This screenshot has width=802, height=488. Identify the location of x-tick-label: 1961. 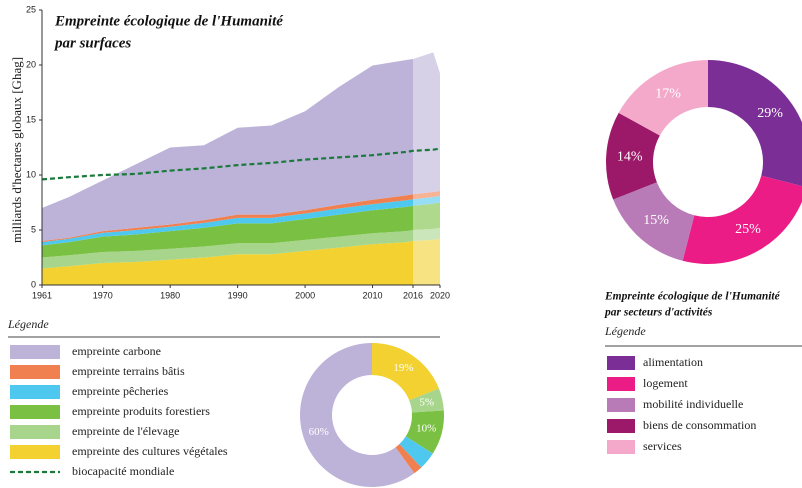
(42, 295).